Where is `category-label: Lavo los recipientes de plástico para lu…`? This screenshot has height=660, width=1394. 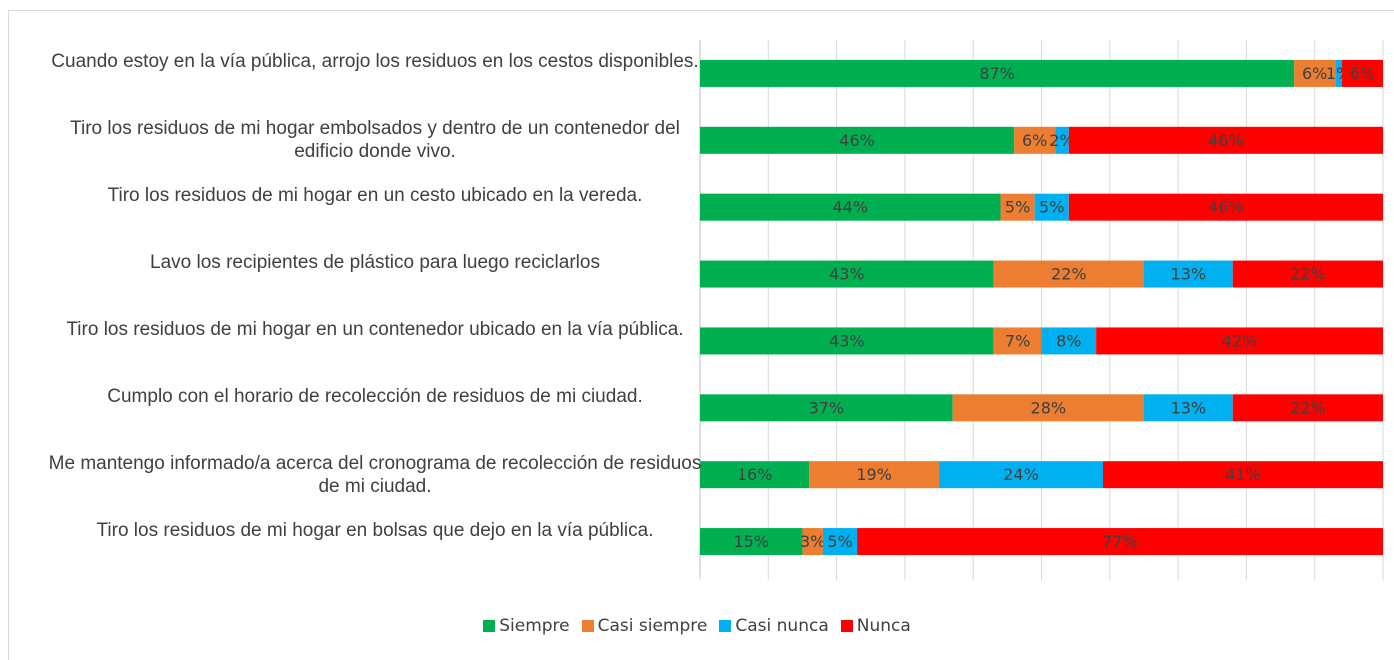
category-label: Lavo los recipientes de plástico para lu… is located at coordinates (375, 263).